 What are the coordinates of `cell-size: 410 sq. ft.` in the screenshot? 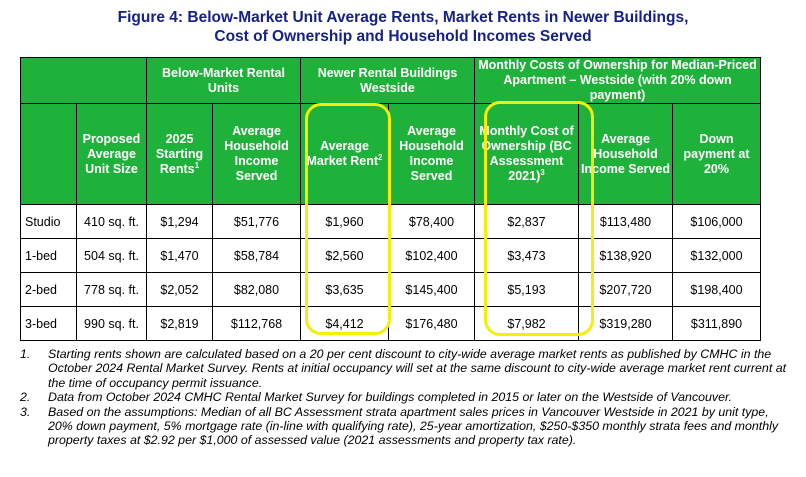 It's located at (111, 221).